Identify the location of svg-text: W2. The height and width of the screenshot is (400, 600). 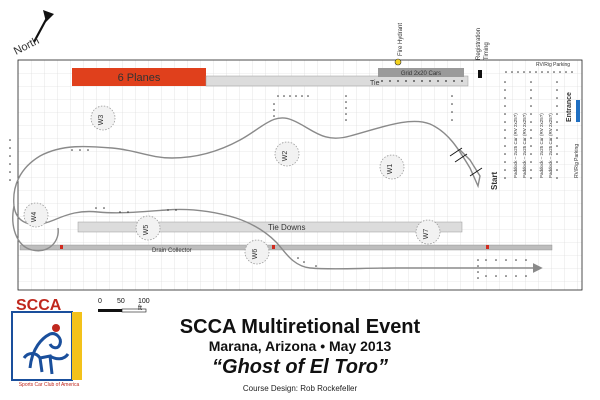
(285, 156).